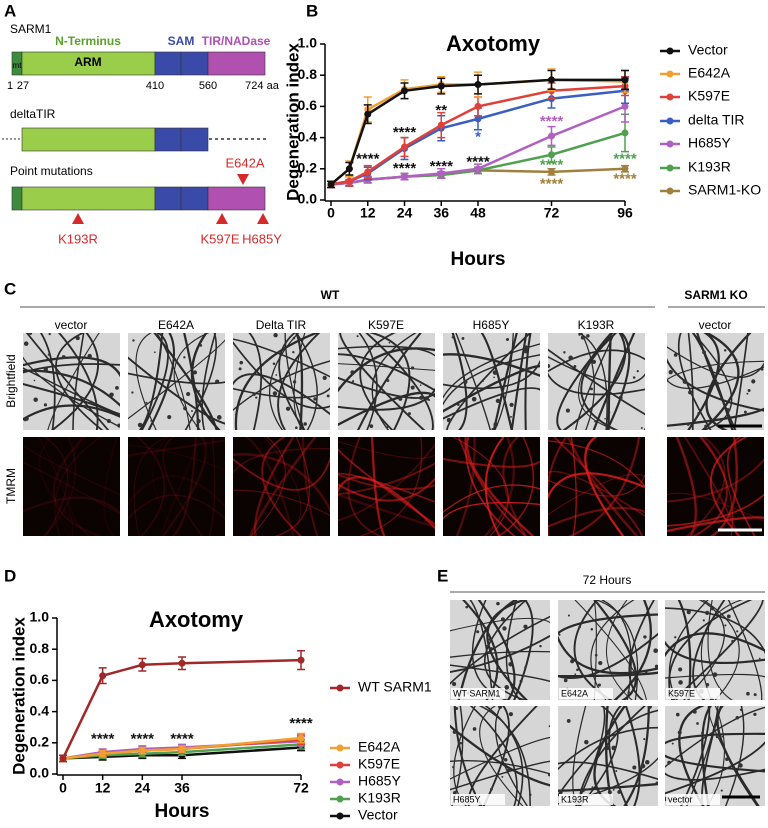  I want to click on y-tick-label: 1.0, so click(308, 43).